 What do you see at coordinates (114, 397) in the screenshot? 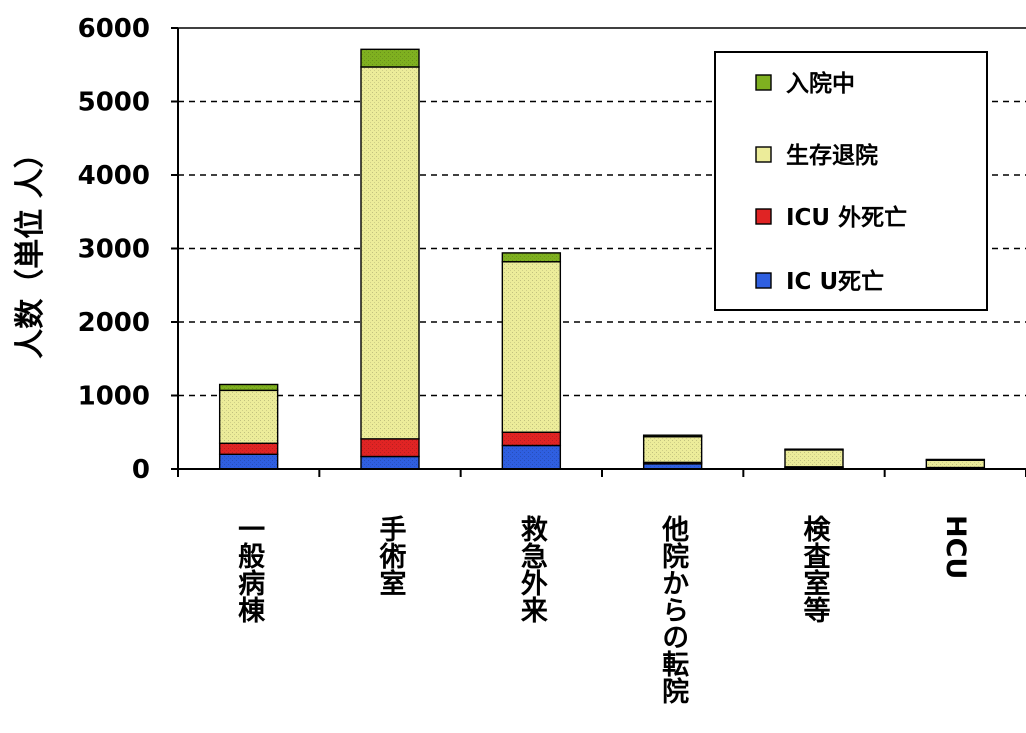
I see `y-tick-label: 1000` at bounding box center [114, 397].